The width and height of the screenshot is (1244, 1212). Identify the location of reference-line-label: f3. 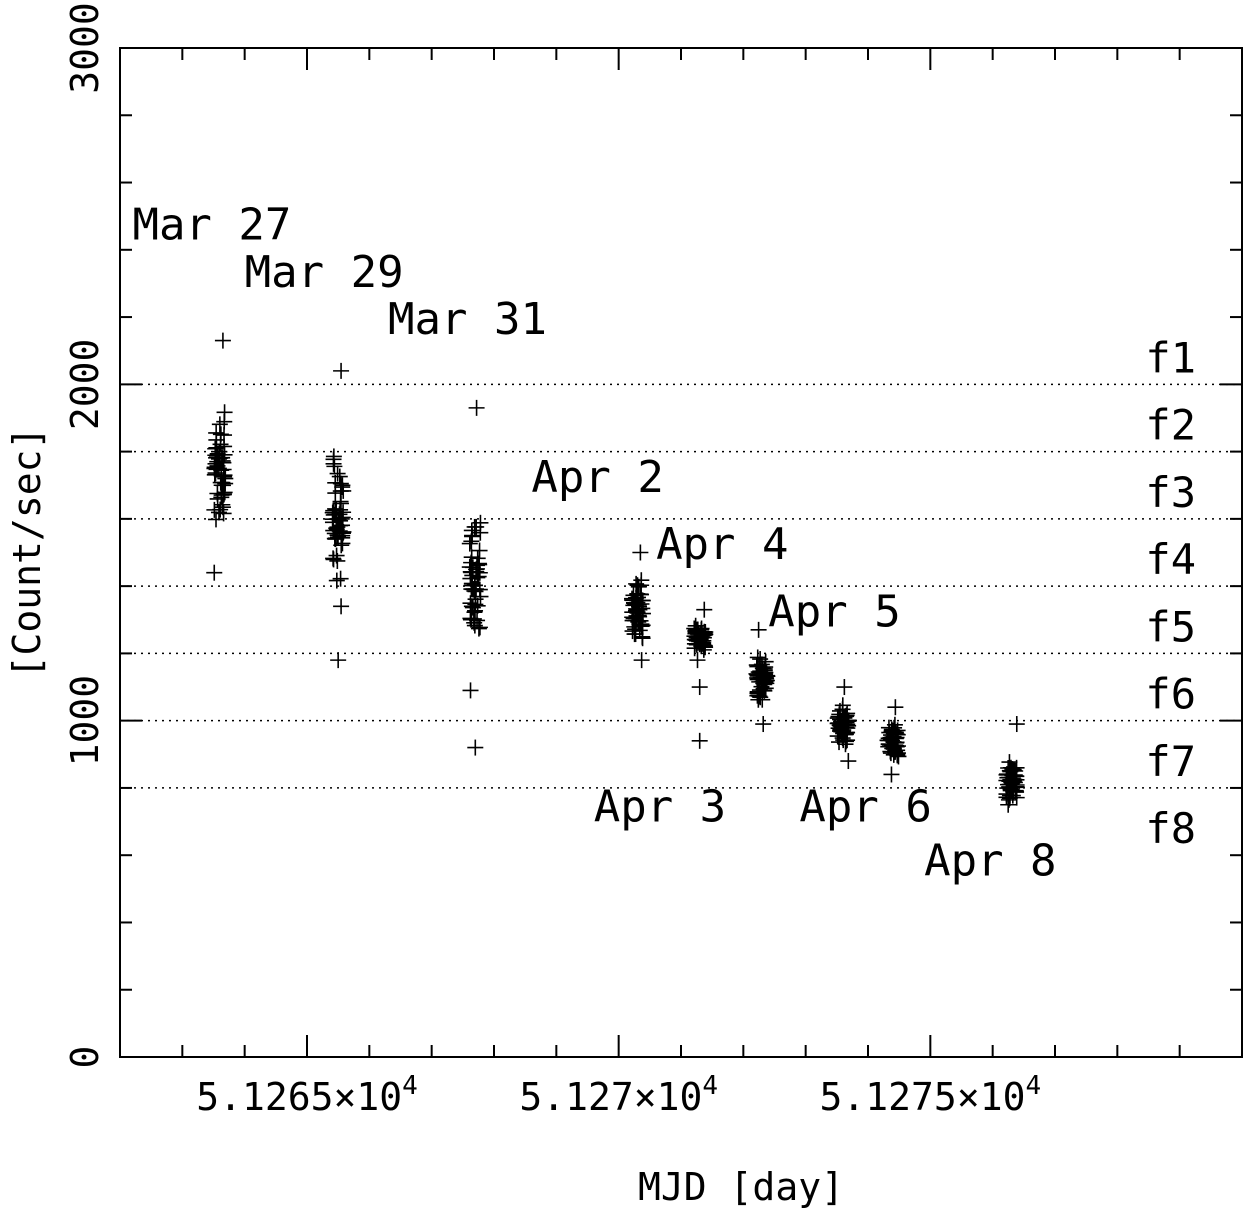
(1170, 492).